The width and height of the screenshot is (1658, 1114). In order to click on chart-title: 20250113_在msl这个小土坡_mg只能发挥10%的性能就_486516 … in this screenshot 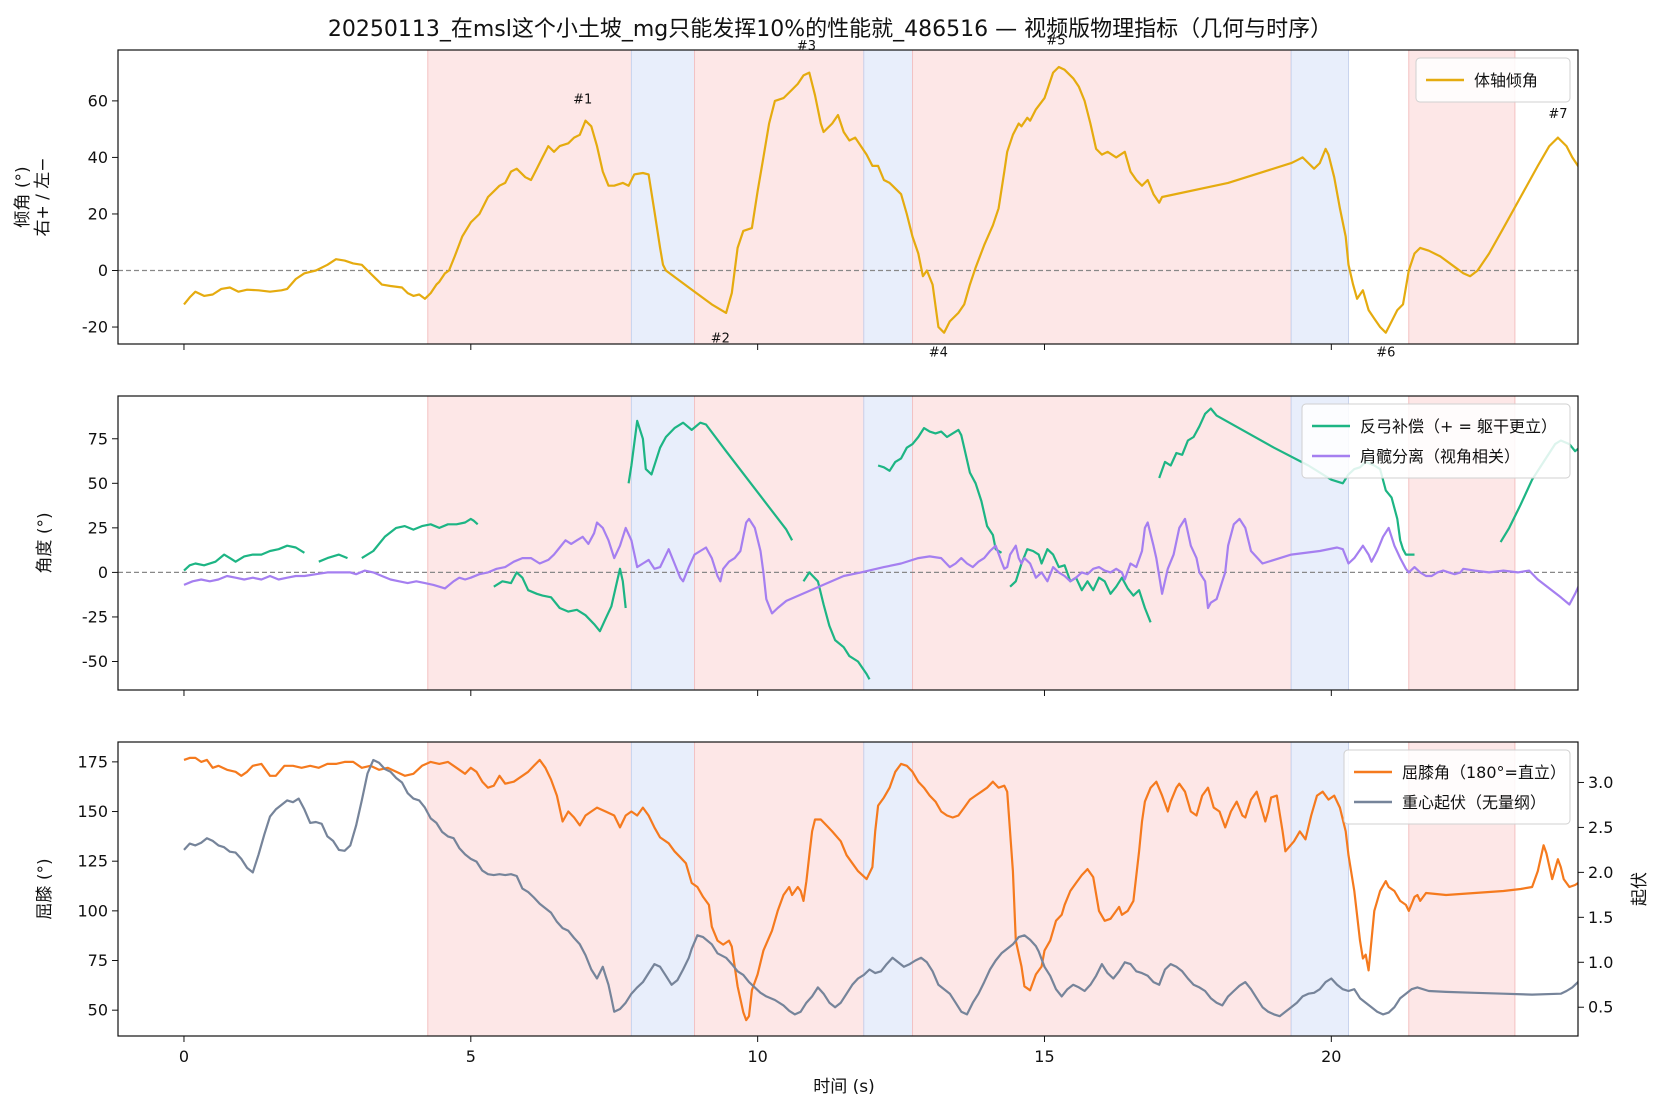, I will do `click(830, 29)`.